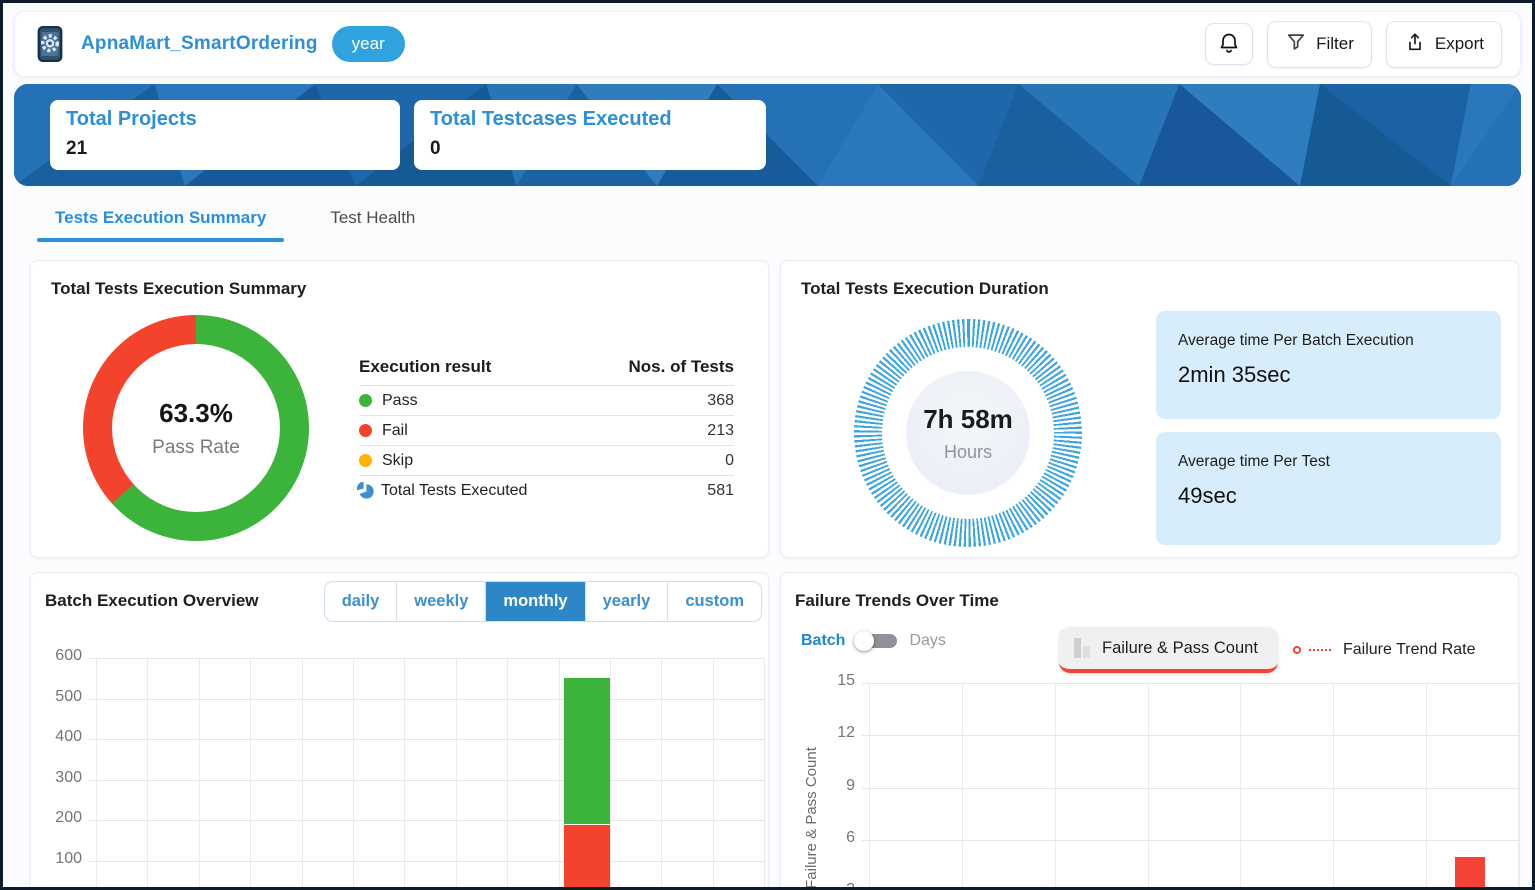 This screenshot has width=1535, height=890. What do you see at coordinates (720, 430) in the screenshot?
I see `fail-count: 213` at bounding box center [720, 430].